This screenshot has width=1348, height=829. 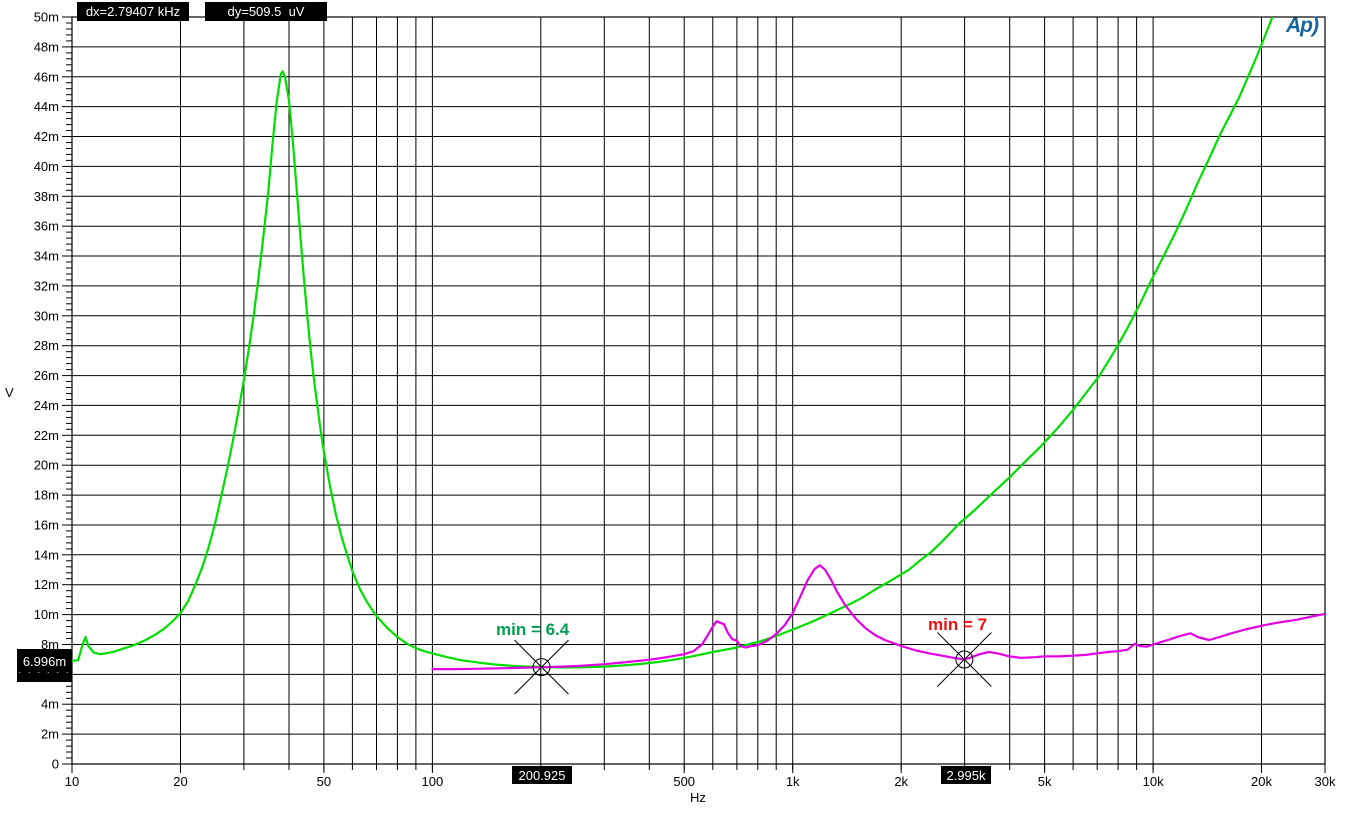 I want to click on svg-text: 26m, so click(x=46, y=375).